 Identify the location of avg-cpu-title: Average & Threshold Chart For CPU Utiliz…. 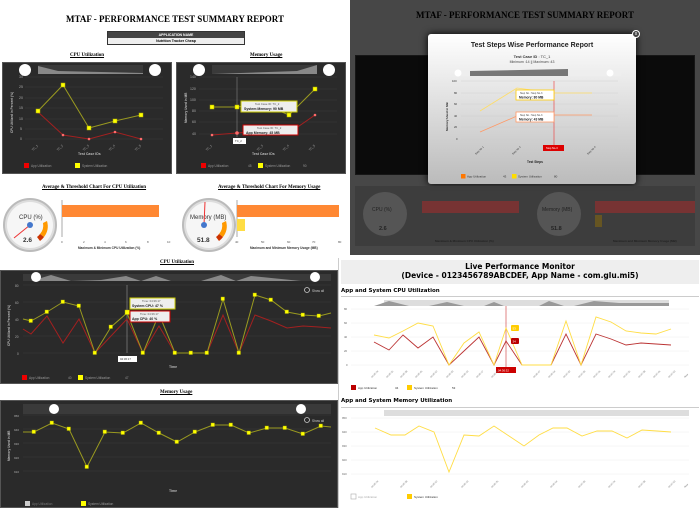
(94, 187).